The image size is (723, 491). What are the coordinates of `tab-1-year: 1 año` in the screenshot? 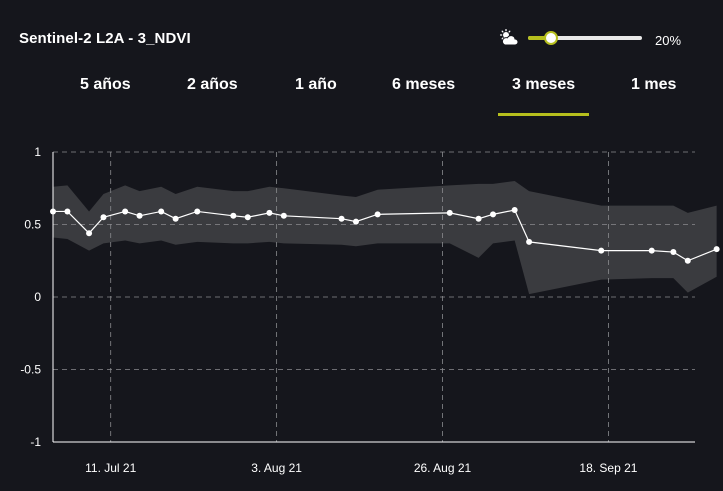 It's located at (316, 96).